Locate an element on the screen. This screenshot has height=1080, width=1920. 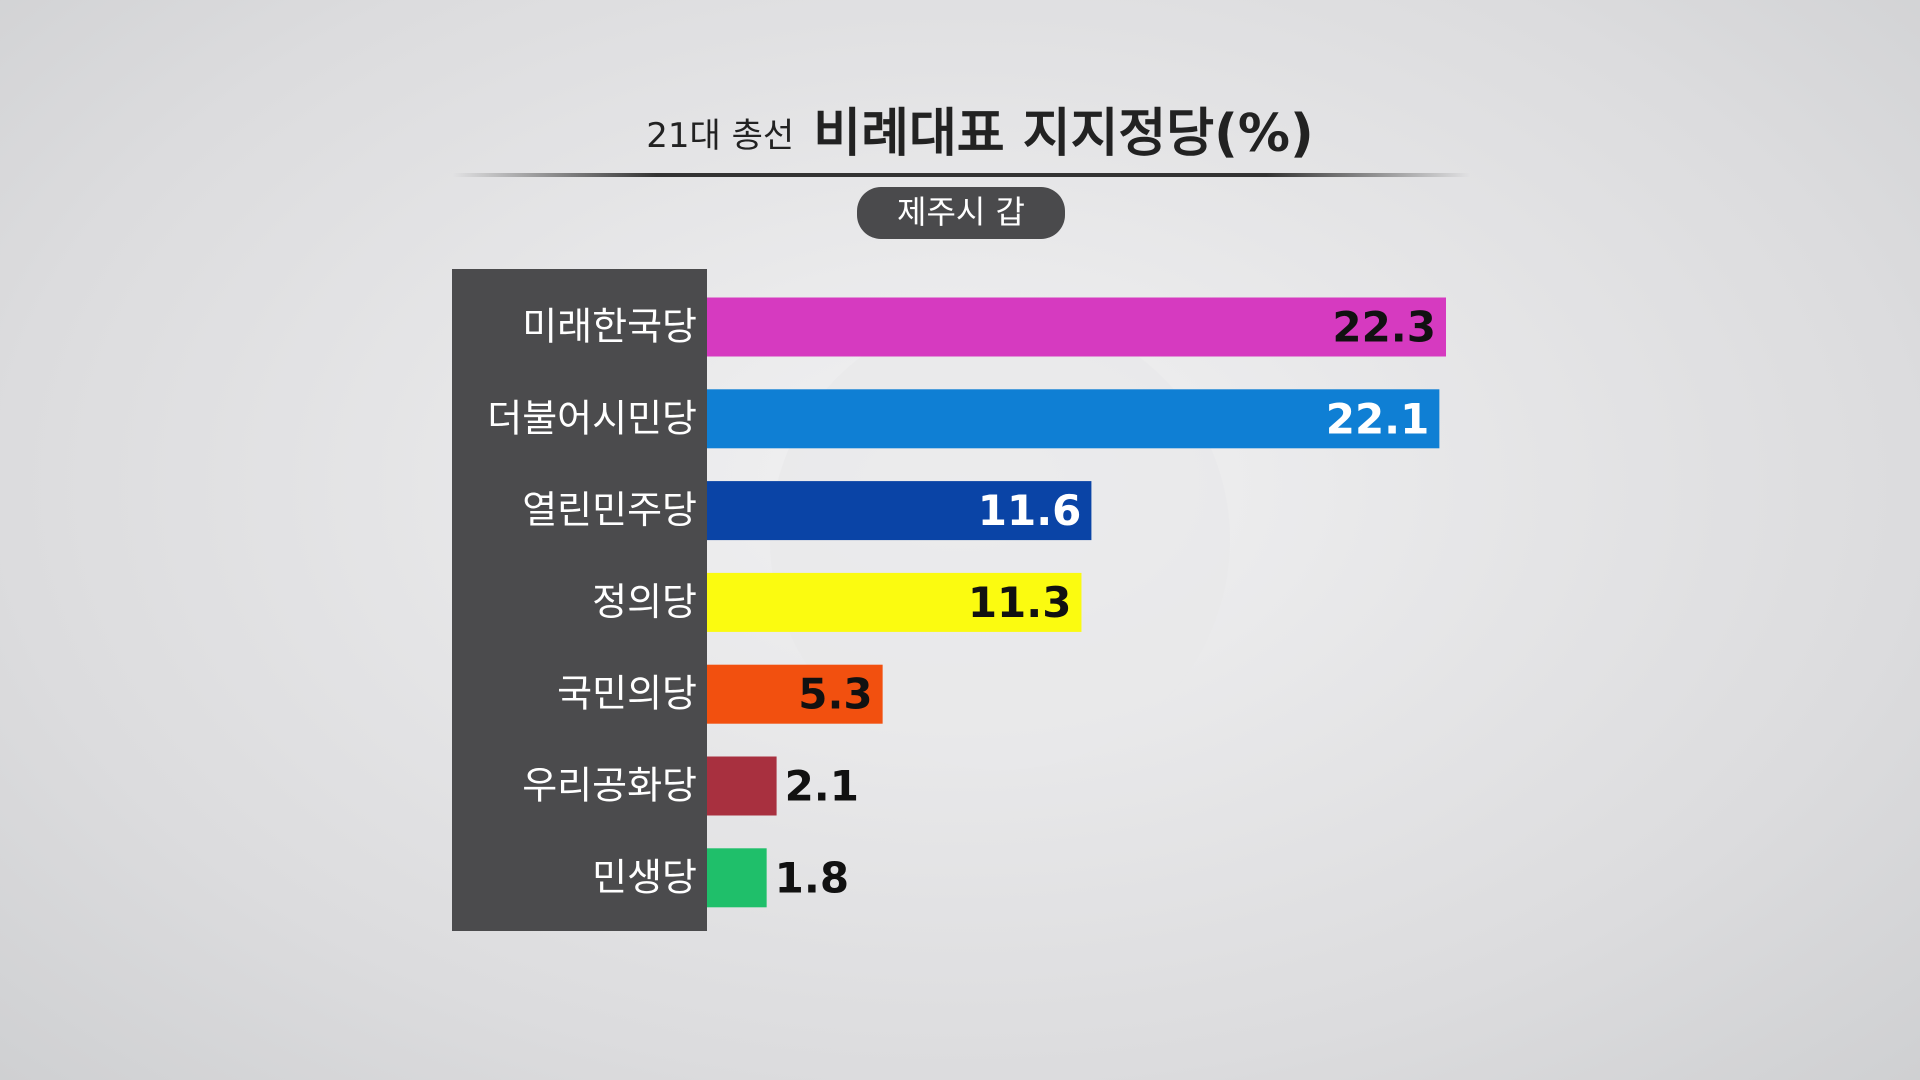
chart-title: 21대 총선 비례대표 지지정당(%) is located at coordinates (979, 134).